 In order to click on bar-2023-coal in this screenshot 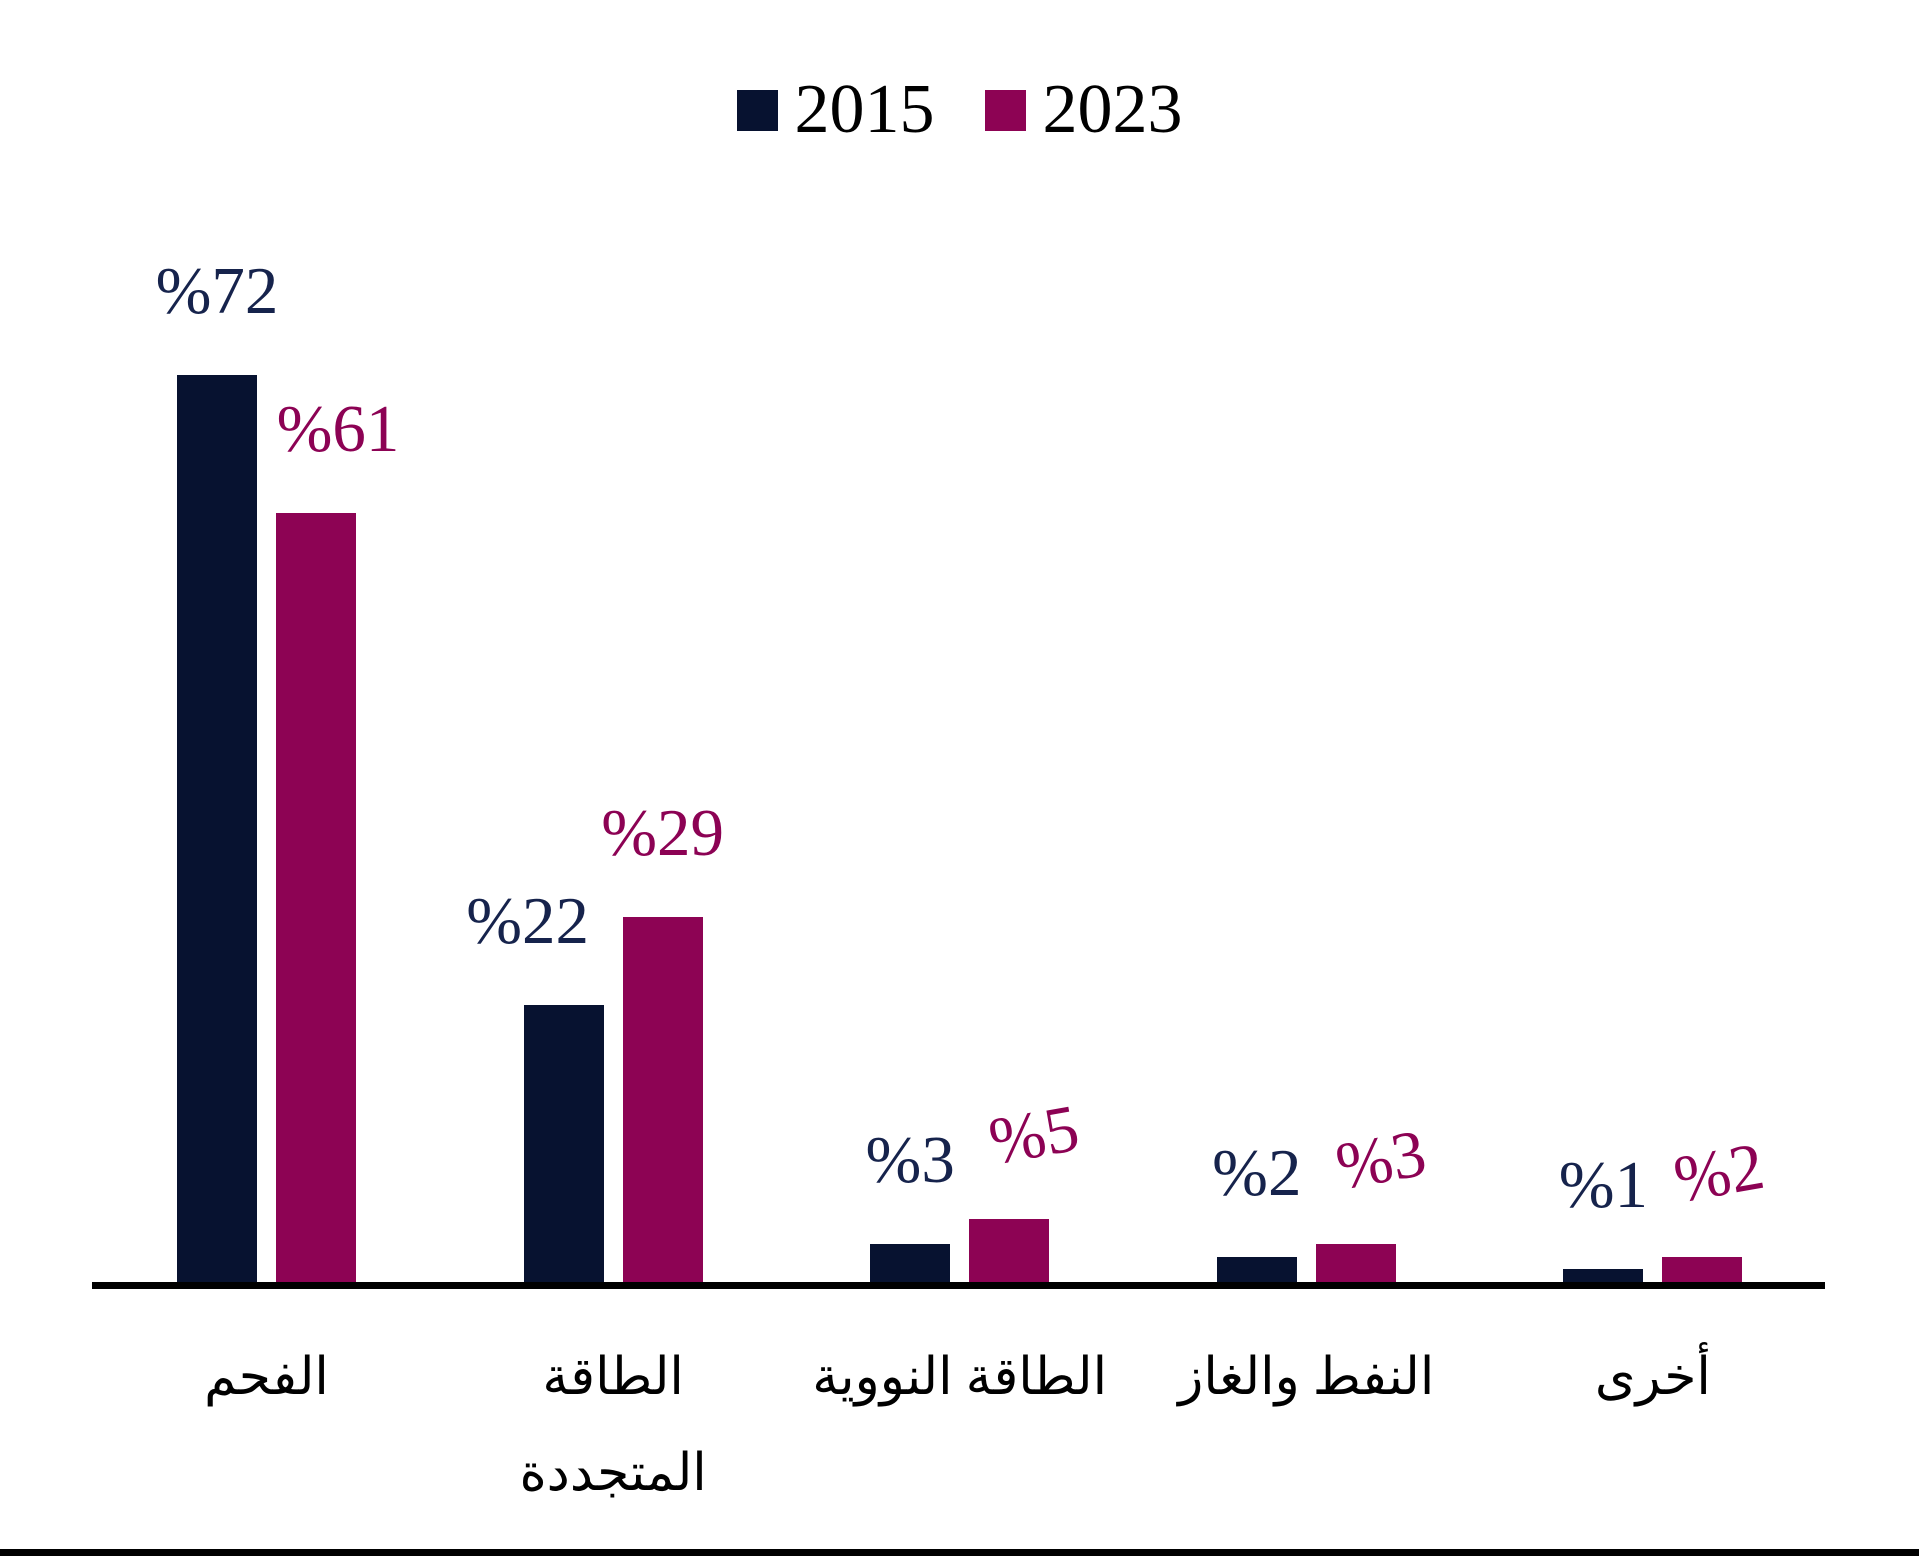, I will do `click(316, 897)`.